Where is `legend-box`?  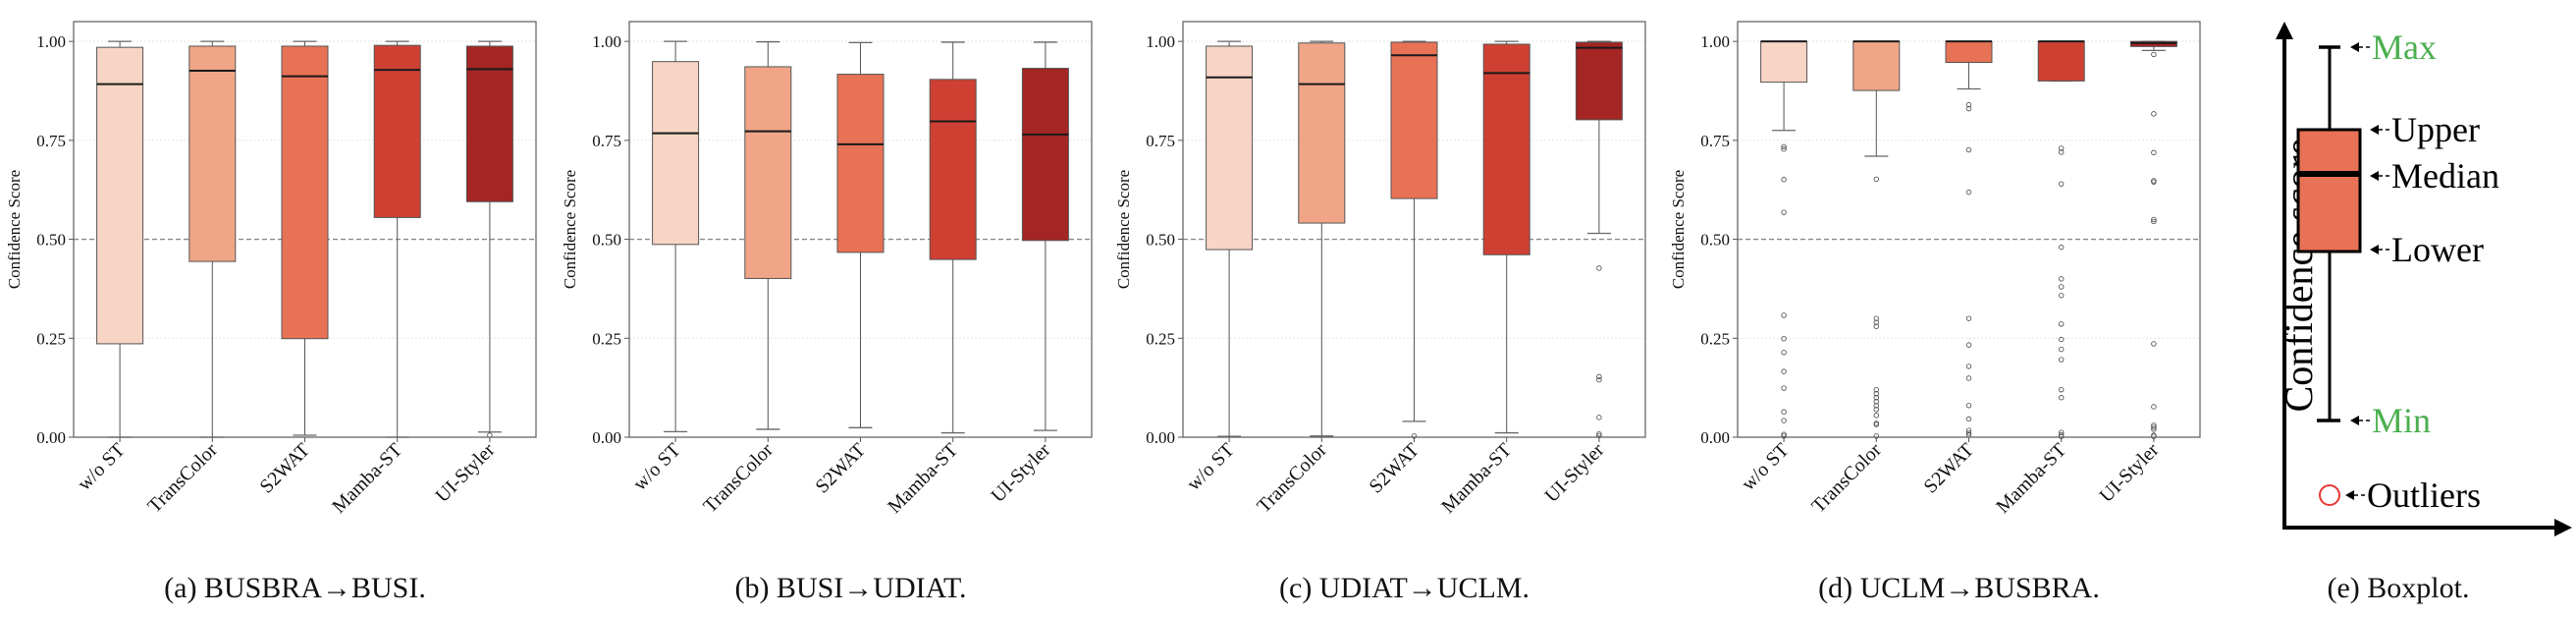
legend-box is located at coordinates (2329, 190).